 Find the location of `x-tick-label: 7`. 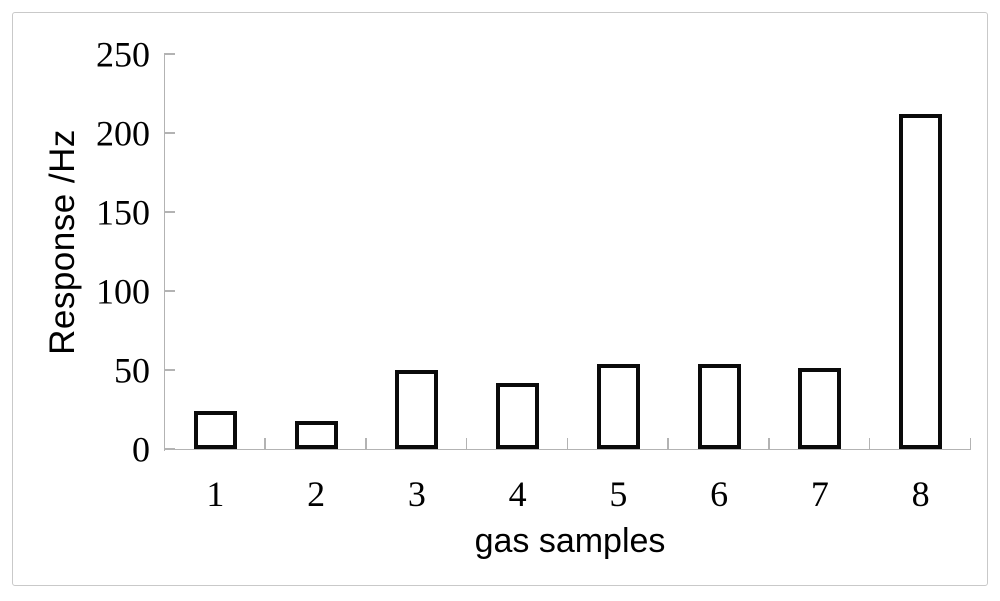

x-tick-label: 7 is located at coordinates (819, 494).